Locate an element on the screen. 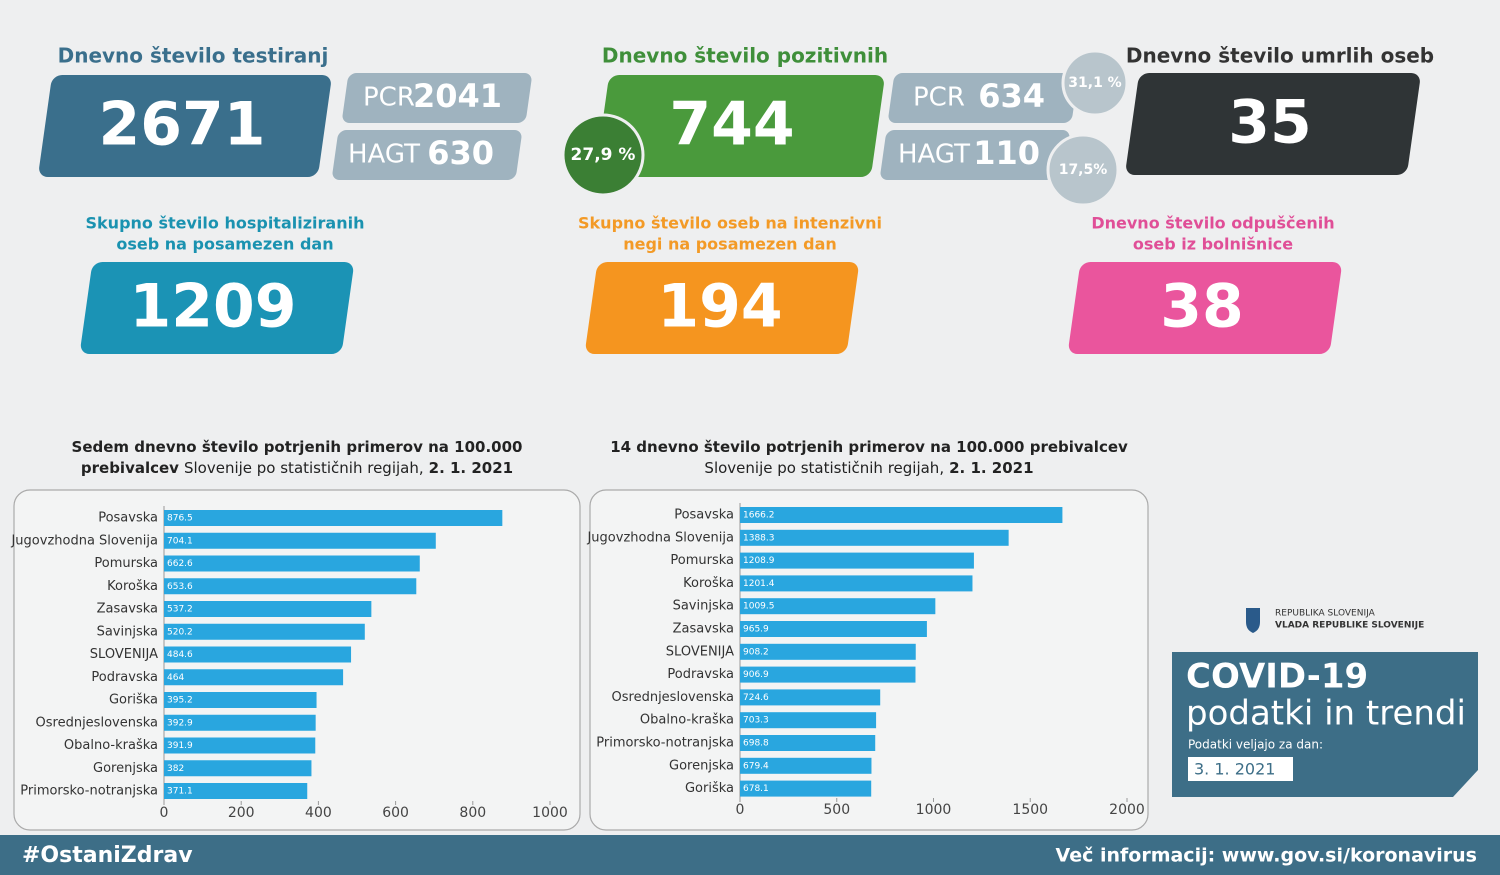 This screenshot has height=875, width=1500. card-title: Skupno število hospitaliziranih is located at coordinates (225, 223).